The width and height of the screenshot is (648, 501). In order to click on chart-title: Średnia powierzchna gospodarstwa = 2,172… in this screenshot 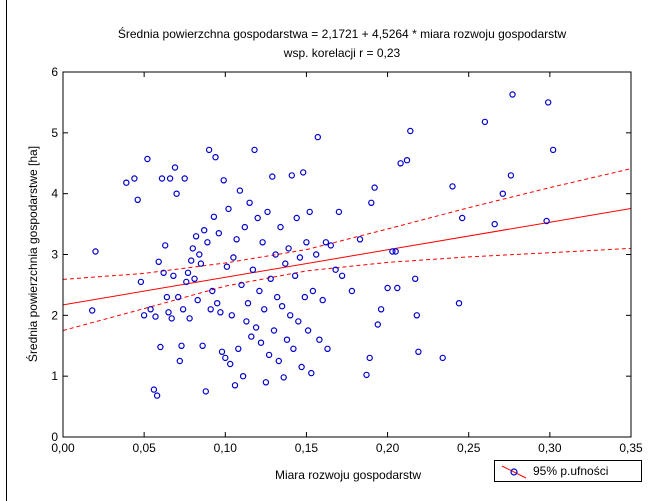, I will do `click(342, 33)`.